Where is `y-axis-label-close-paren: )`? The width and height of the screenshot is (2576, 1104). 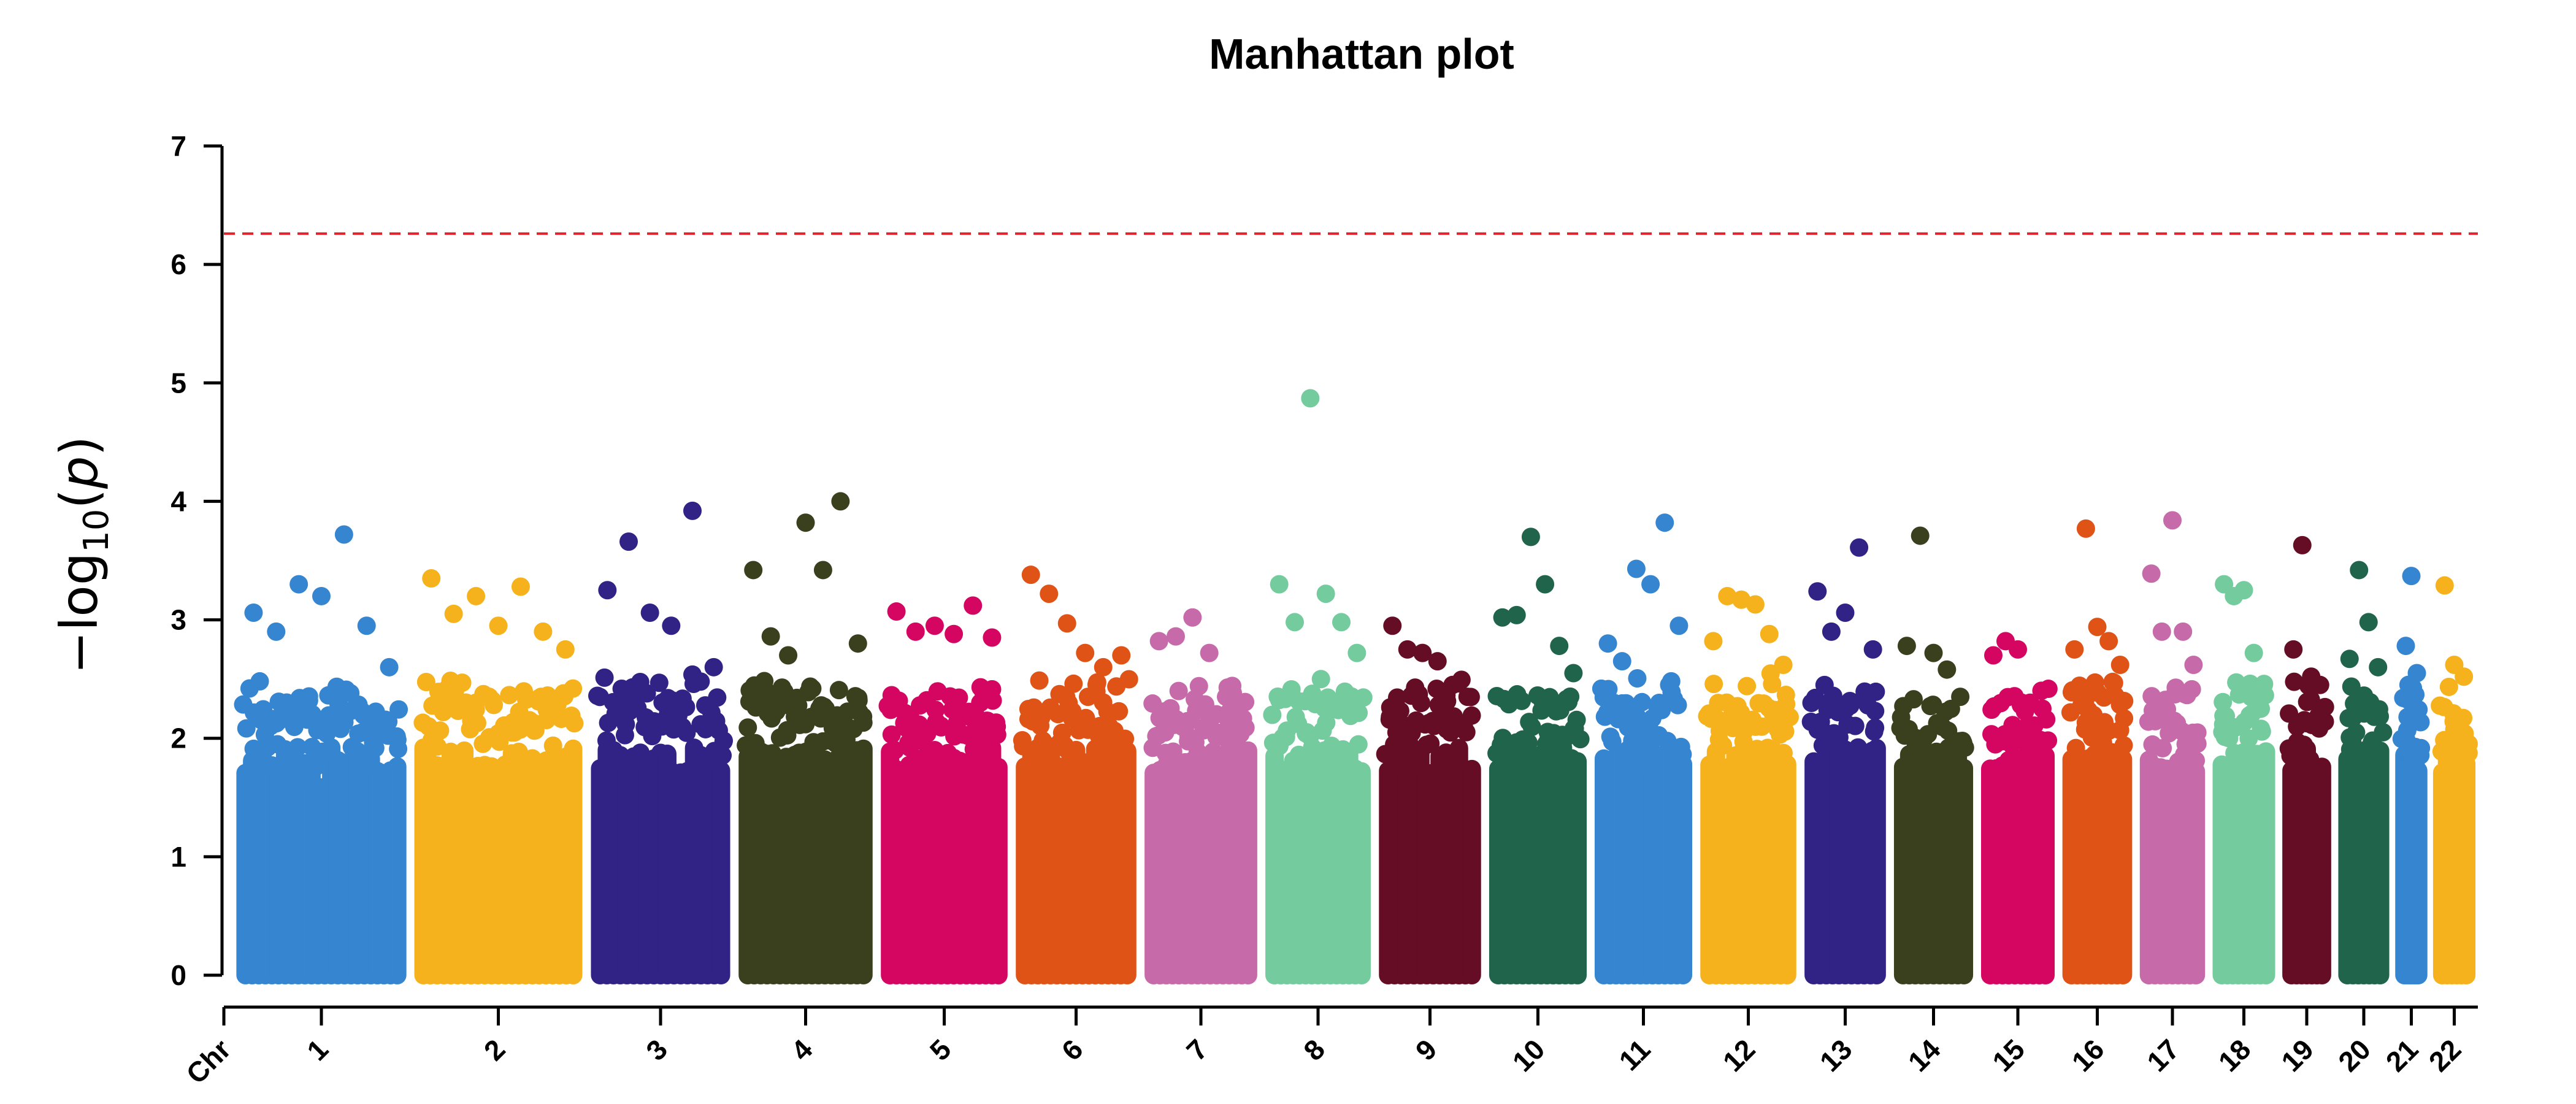
y-axis-label-close-paren: ) is located at coordinates (79, 446).